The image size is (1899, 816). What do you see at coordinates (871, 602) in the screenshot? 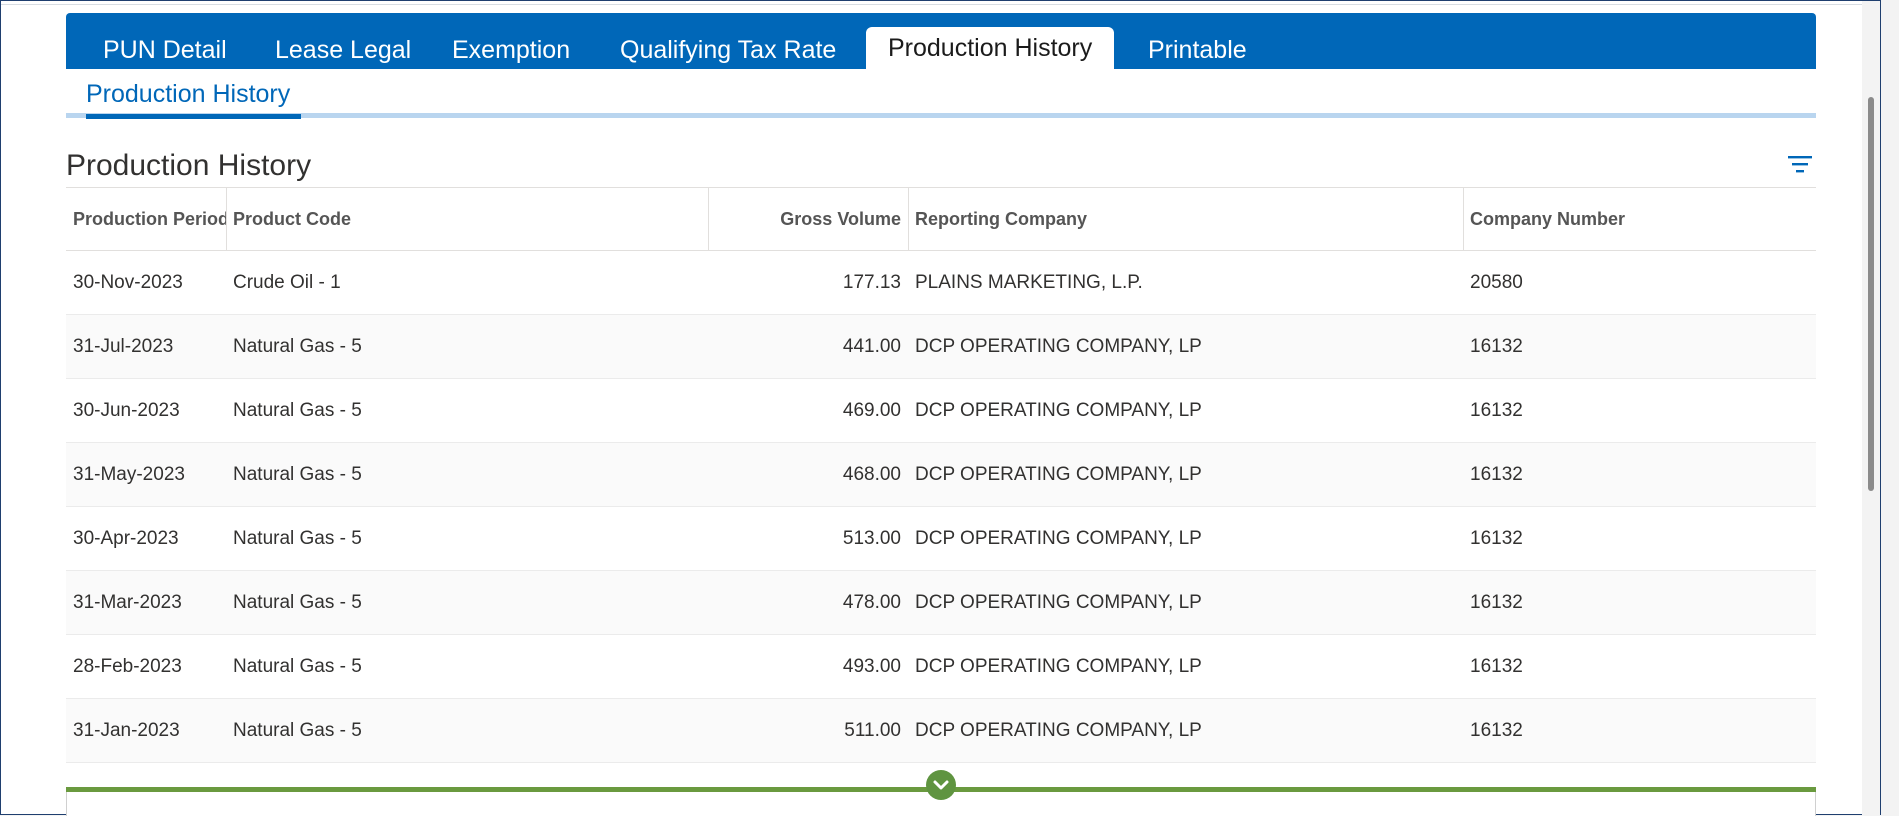
I see `cell-gross-volume: 478.00` at bounding box center [871, 602].